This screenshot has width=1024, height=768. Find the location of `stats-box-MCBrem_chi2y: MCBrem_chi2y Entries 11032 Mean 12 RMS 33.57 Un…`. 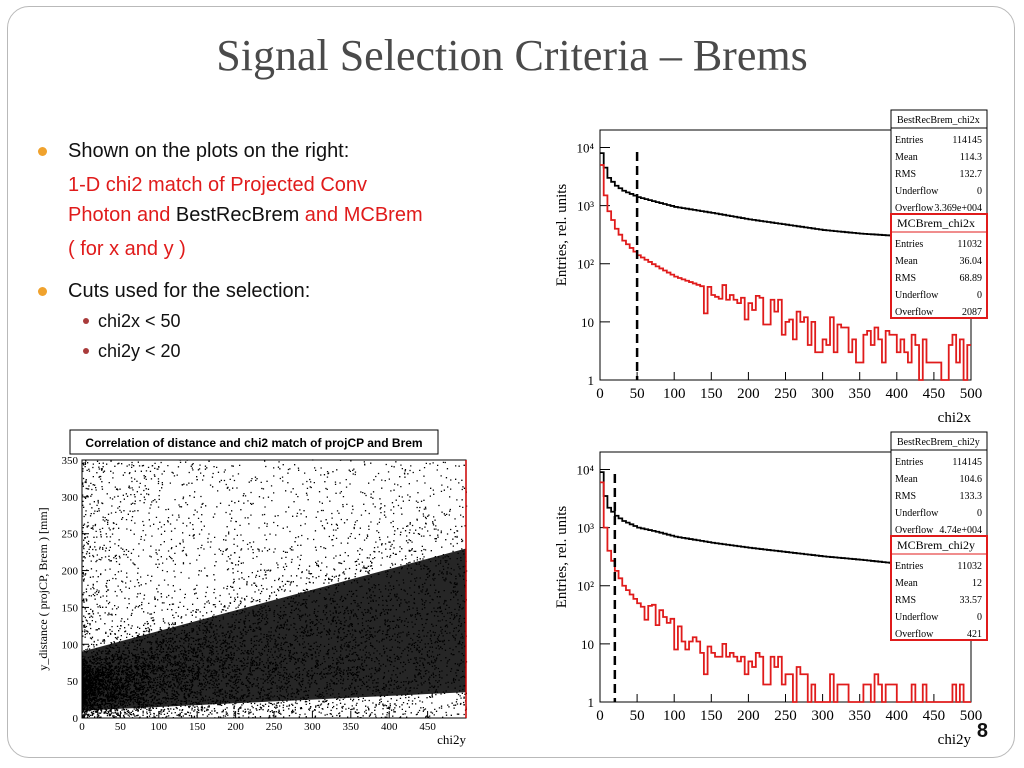

stats-box-MCBrem_chi2y: MCBrem_chi2y Entries 11032 Mean 12 RMS 33.57 Un… is located at coordinates (939, 588).